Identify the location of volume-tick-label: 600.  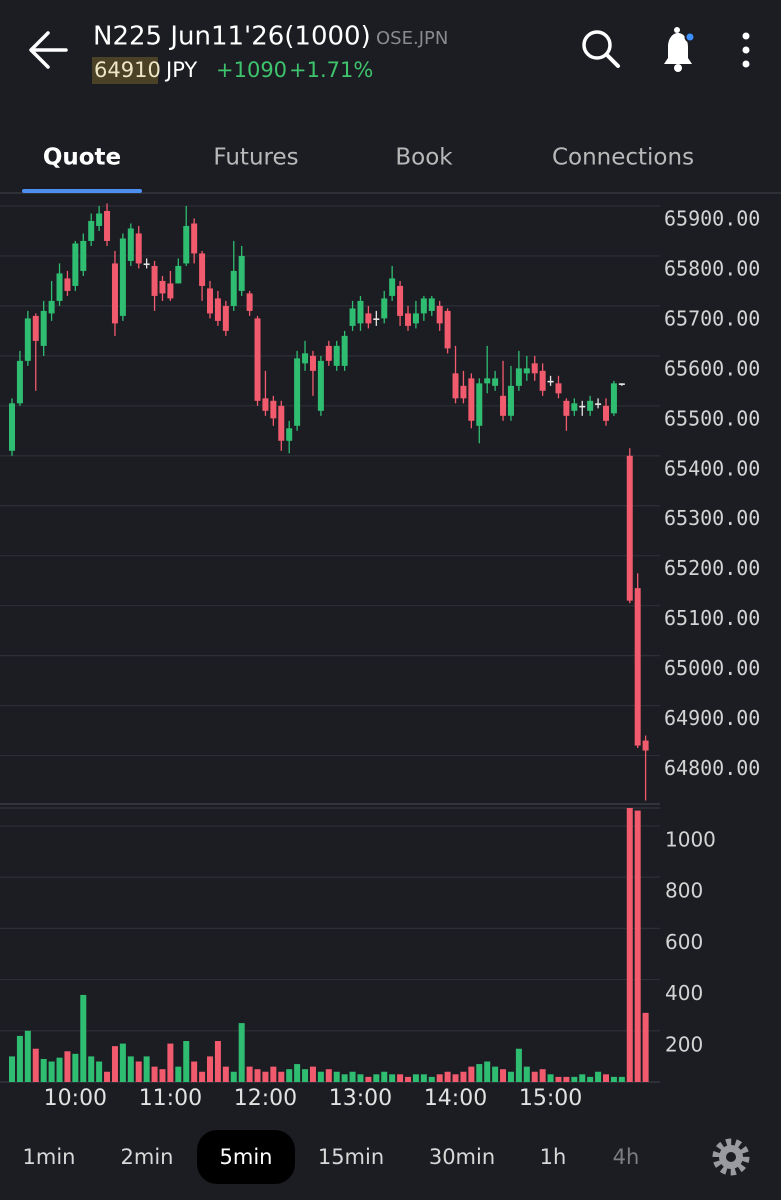
(684, 942).